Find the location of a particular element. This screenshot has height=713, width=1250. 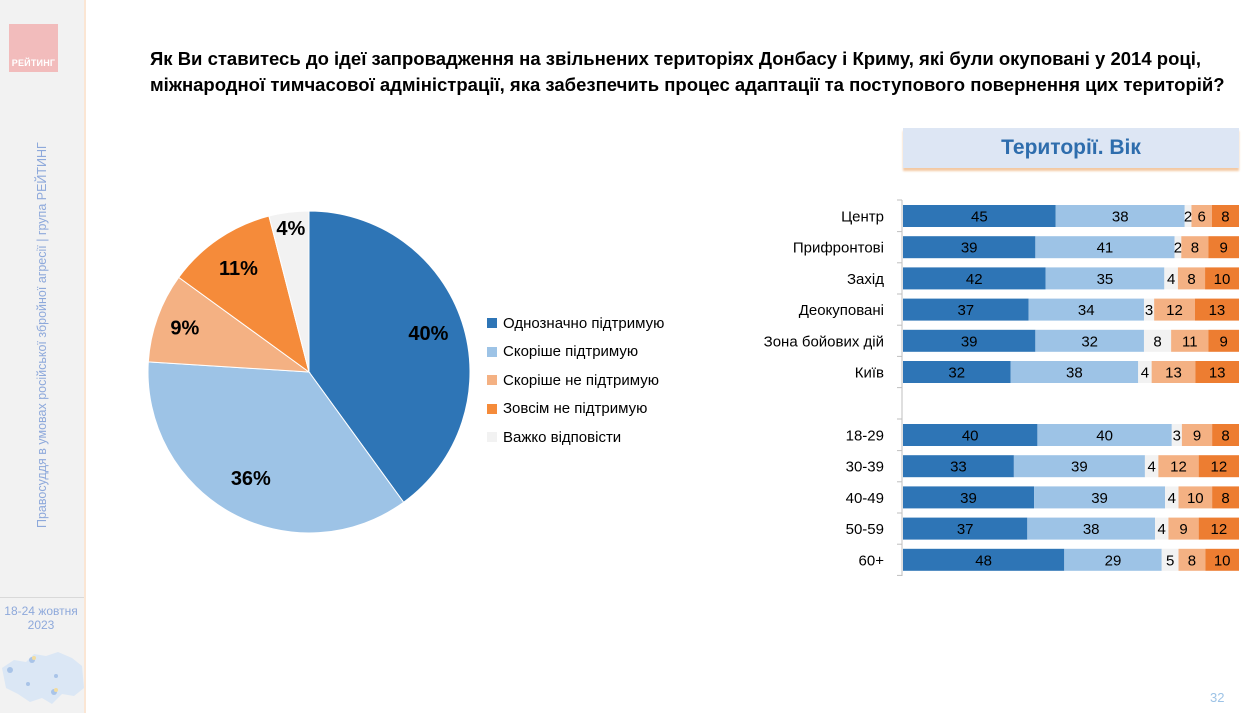

survey-dates: 18-24 жовтня 2023 is located at coordinates (43, 618).